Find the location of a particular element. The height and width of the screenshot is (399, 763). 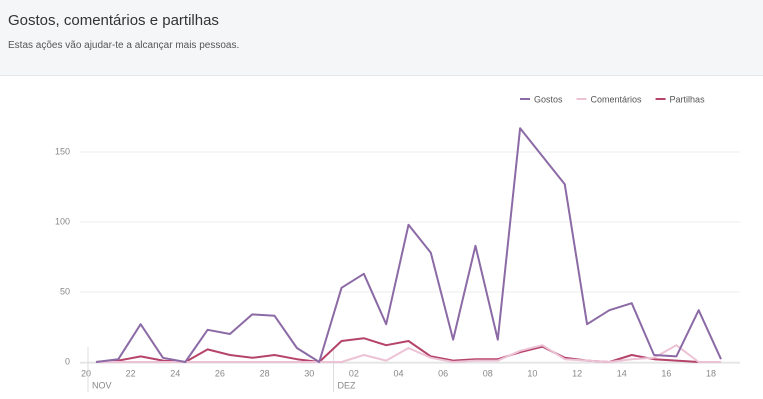

x-tick-label: 28 is located at coordinates (265, 373).